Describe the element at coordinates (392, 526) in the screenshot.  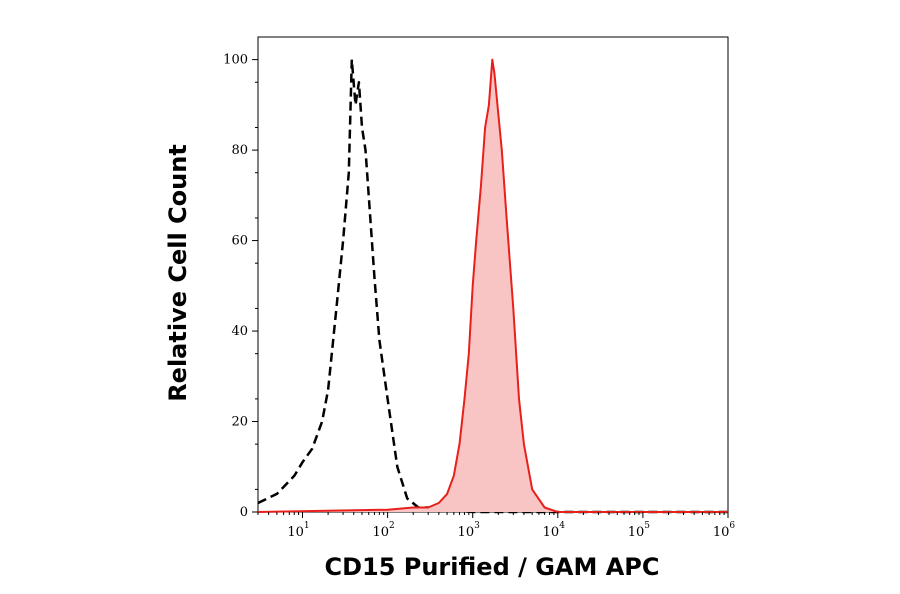
I see `x-tick-exponent: 2` at that location.